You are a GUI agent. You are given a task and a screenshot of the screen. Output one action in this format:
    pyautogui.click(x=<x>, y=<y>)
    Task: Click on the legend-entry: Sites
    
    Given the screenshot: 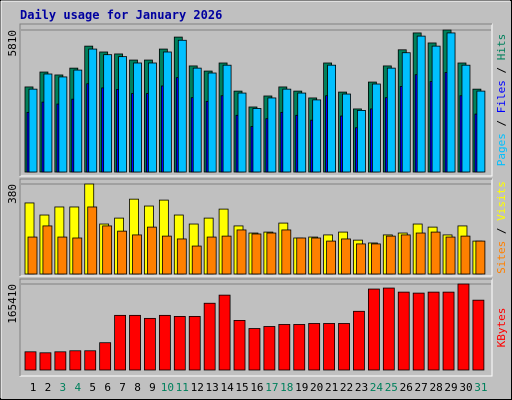 What is the action you would take?
    pyautogui.click(x=501, y=257)
    